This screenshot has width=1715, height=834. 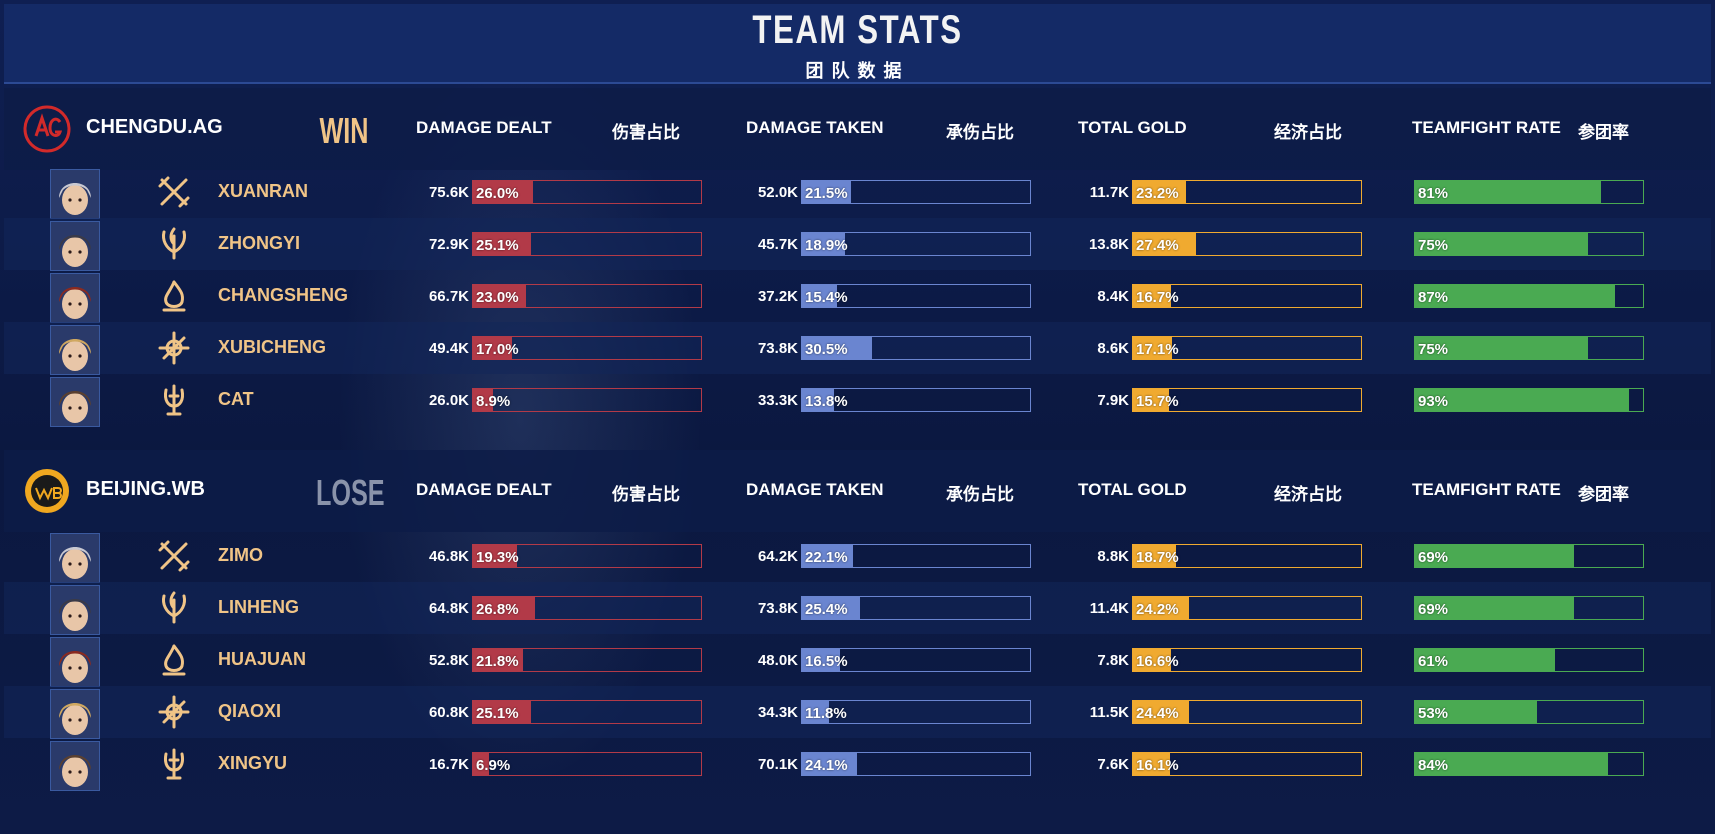 What do you see at coordinates (857, 244) in the screenshot?
I see `player-row: ZHONGYI 72.9K 25.1% 45.7K 18.9% 13.8K 27.4% 75%` at bounding box center [857, 244].